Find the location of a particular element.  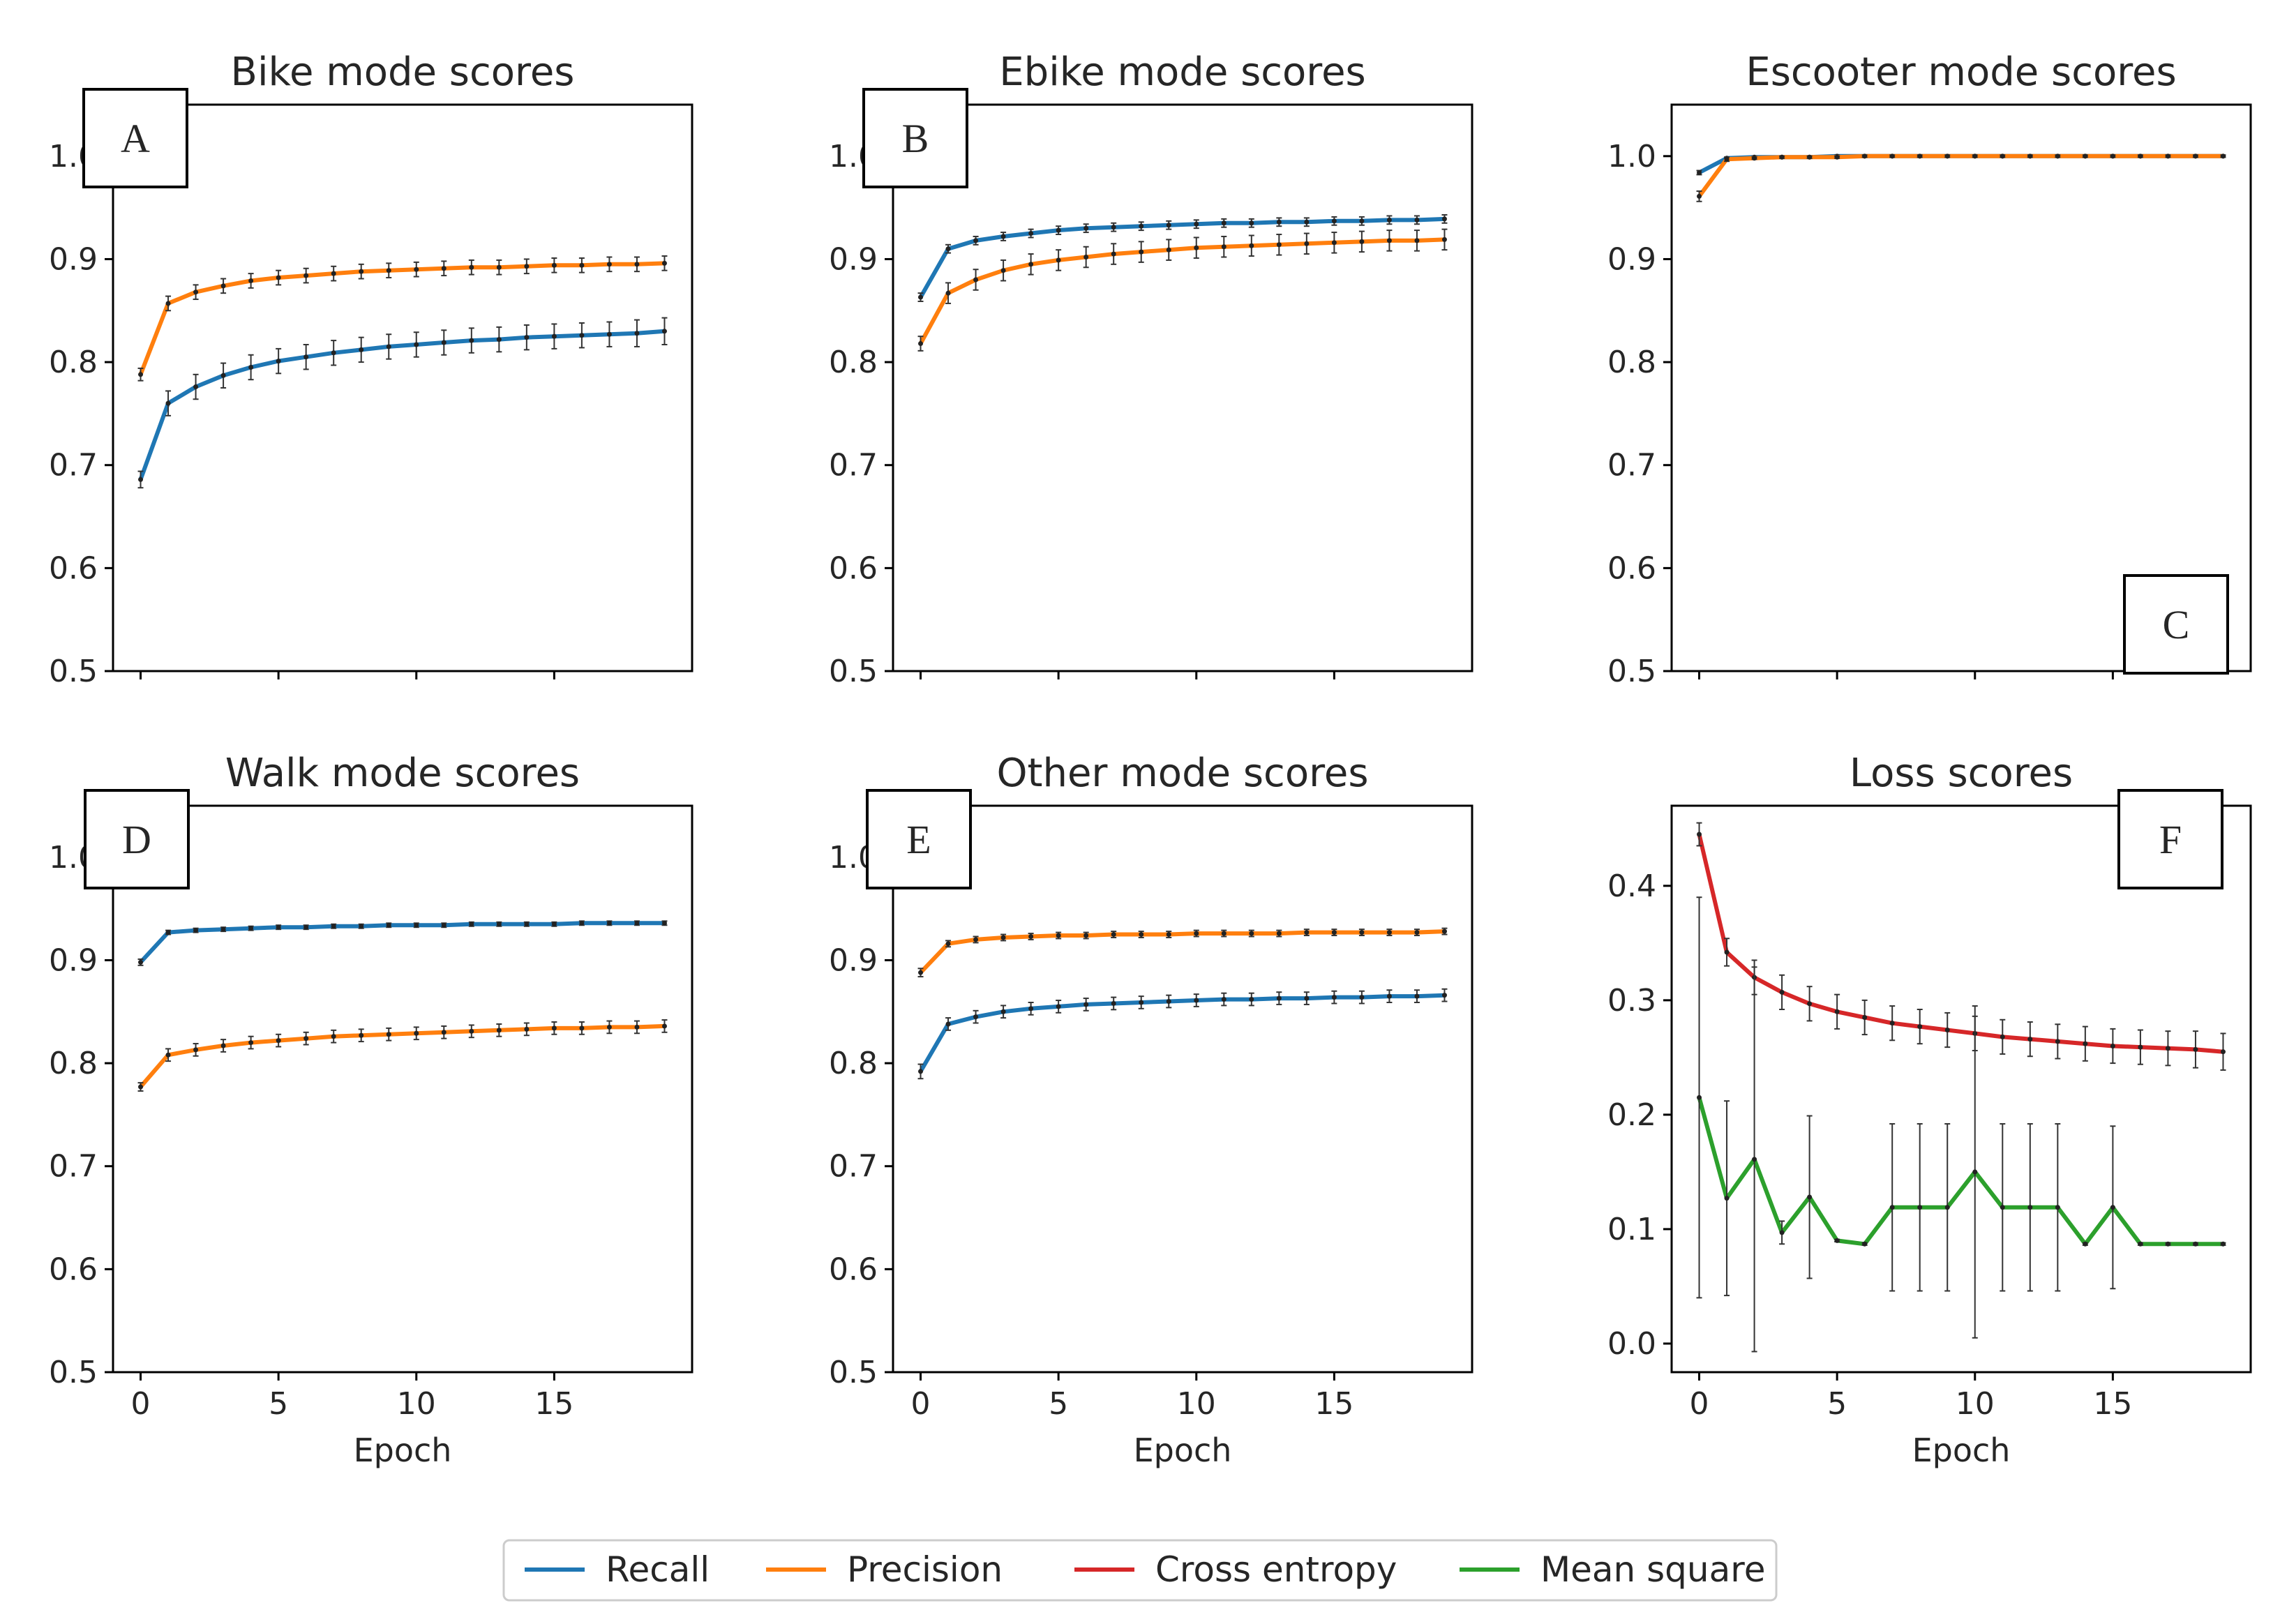

panel-e-xtick-label: 10 is located at coordinates (1196, 1404).